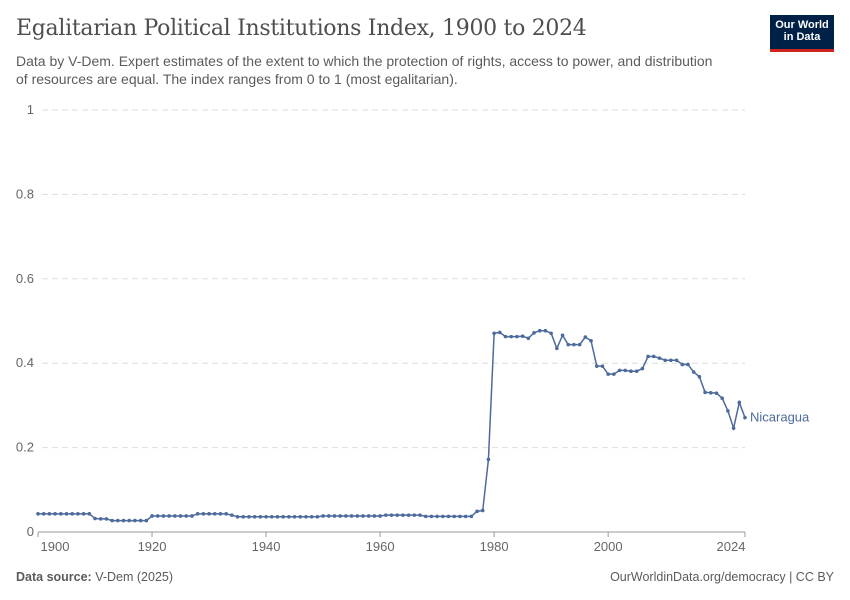 The height and width of the screenshot is (600, 850). What do you see at coordinates (30, 109) in the screenshot?
I see `y-tick-label: 1` at bounding box center [30, 109].